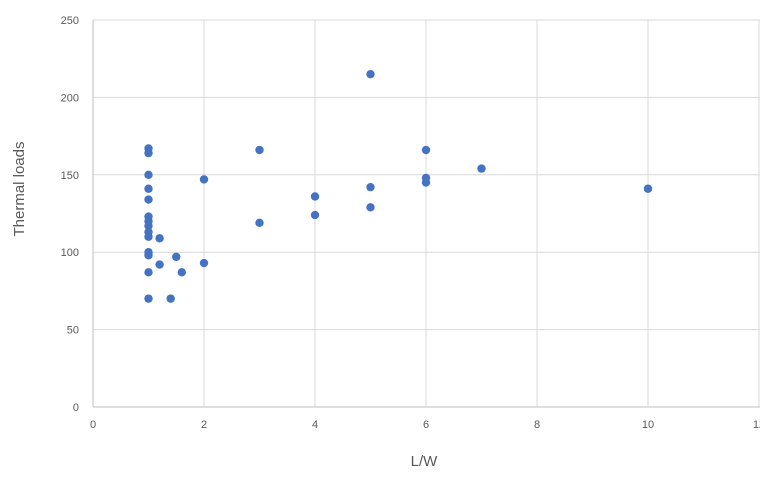 This screenshot has width=760, height=477. What do you see at coordinates (204, 425) in the screenshot?
I see `x-tick-label: 2` at bounding box center [204, 425].